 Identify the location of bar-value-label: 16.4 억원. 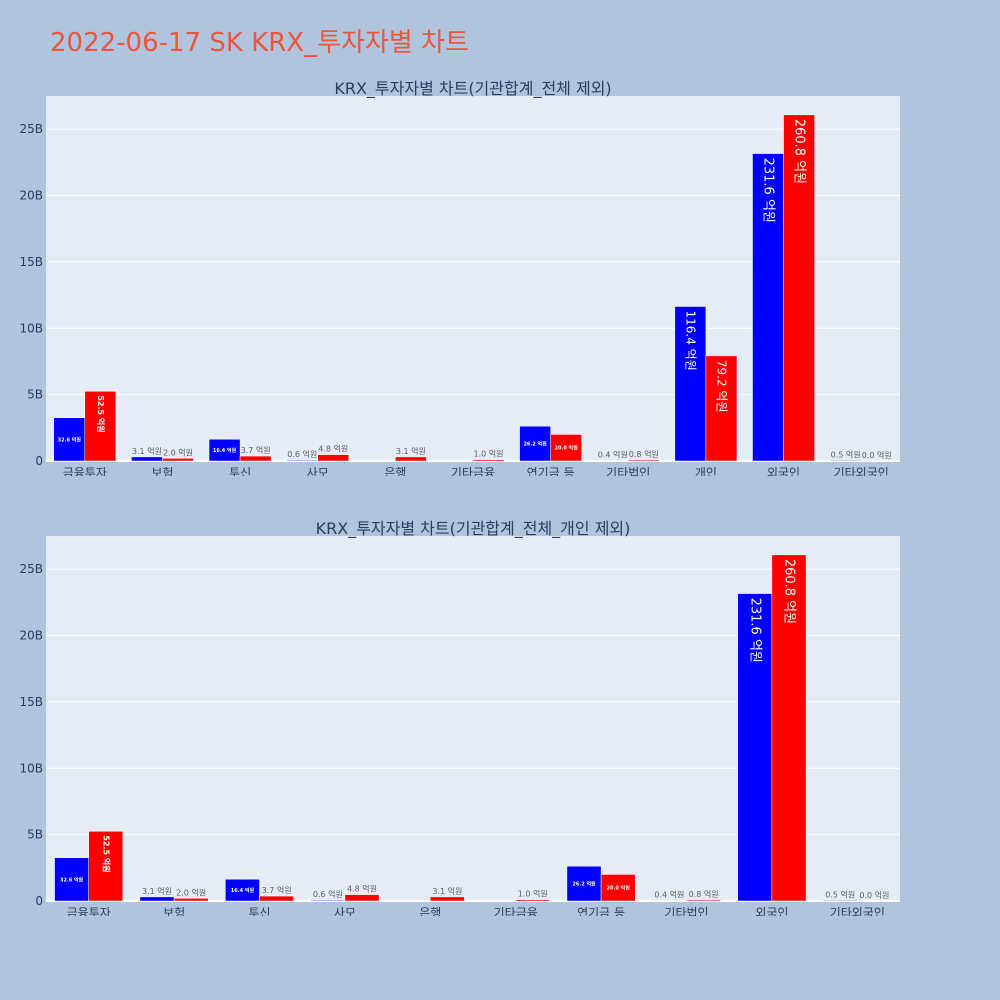
(225, 450).